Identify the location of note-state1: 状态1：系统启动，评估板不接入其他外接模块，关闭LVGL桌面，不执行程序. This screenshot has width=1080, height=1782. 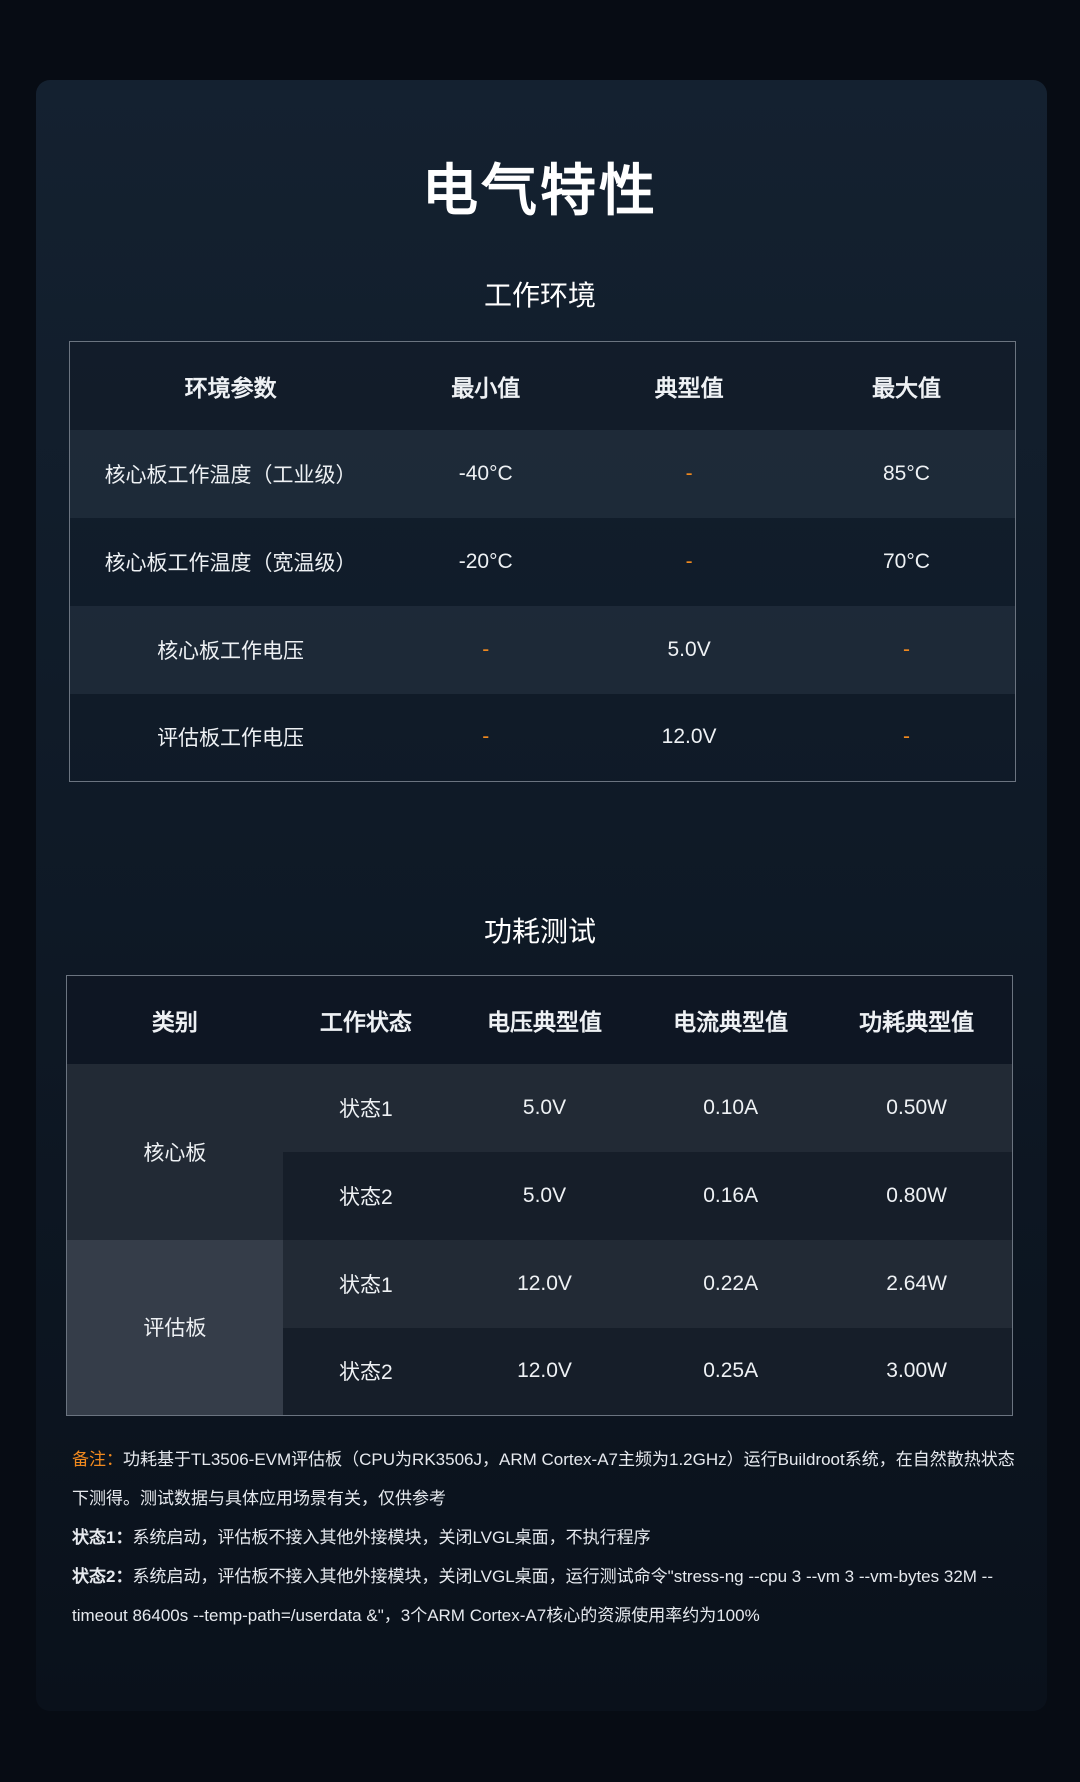
(547, 1537).